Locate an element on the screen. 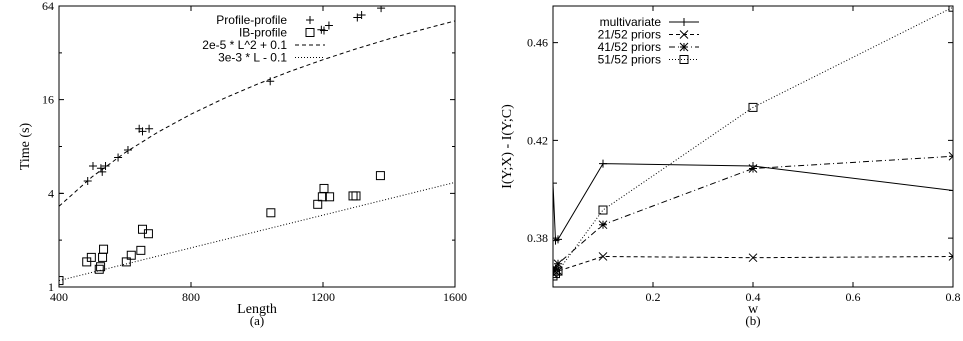 The image size is (963, 341). legend-label: 2e-5 * L^2 + 0.1 is located at coordinates (244, 45).